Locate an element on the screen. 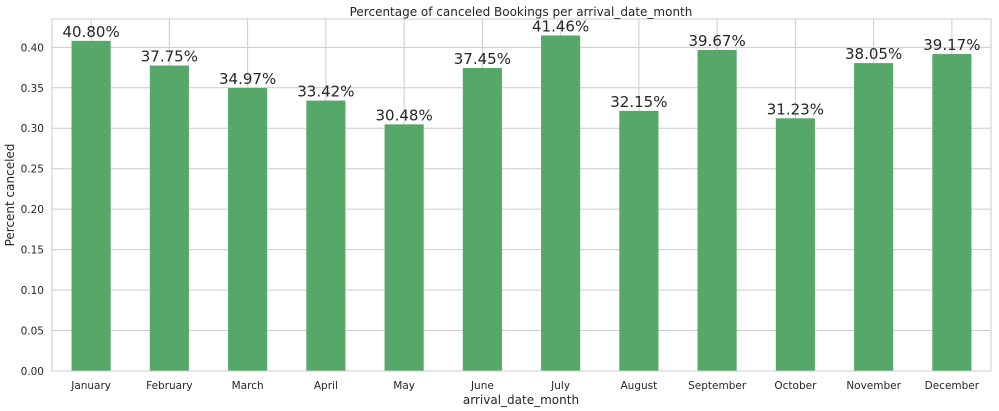 The height and width of the screenshot is (411, 999). data-label-october: 31.23% is located at coordinates (795, 109).